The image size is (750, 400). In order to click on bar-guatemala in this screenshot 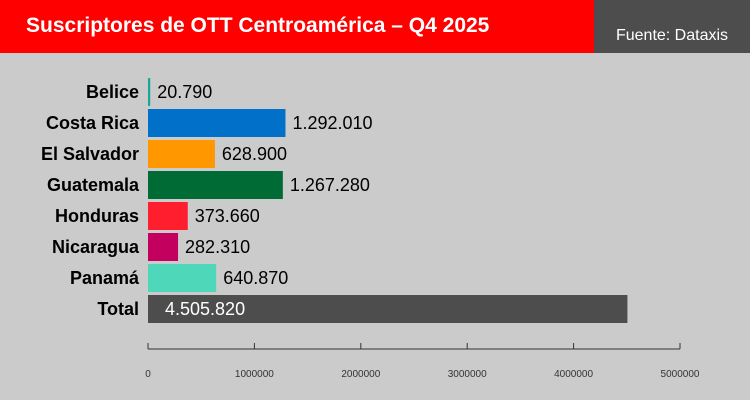, I will do `click(215, 185)`.